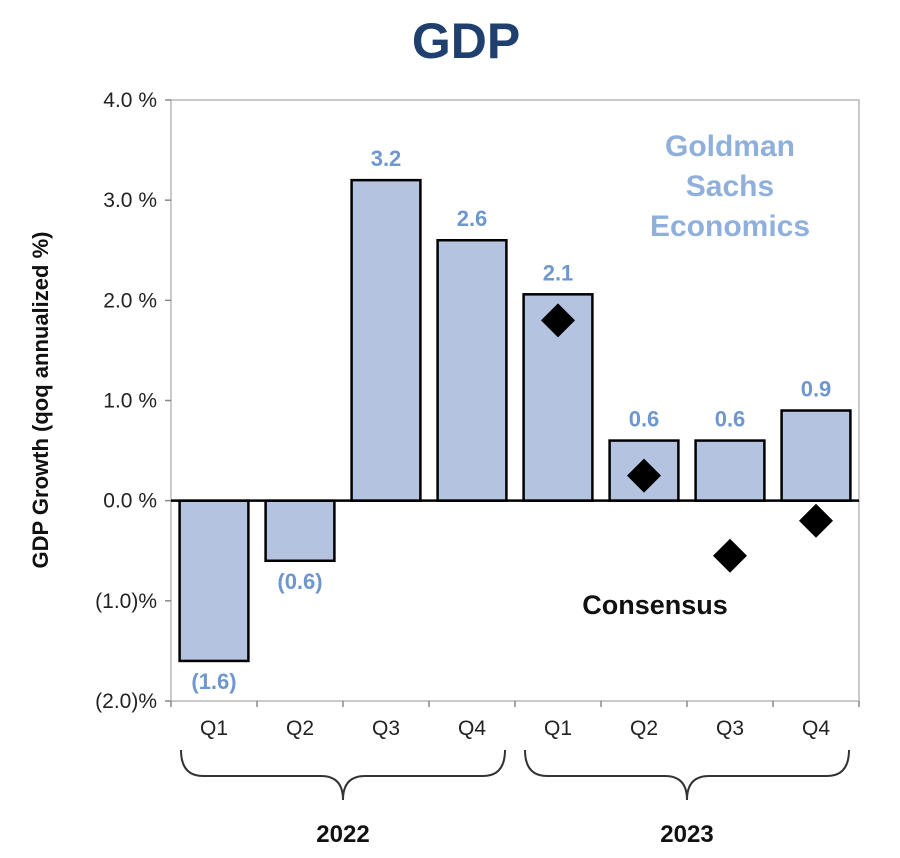 The image size is (900, 858). I want to click on y-tick-label: 1.0 %, so click(130, 401).